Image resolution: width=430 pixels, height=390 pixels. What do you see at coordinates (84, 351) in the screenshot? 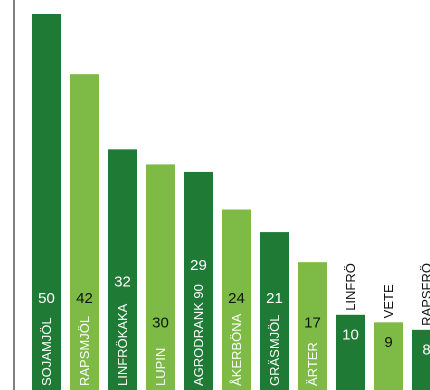
I see `category-label: RAPSMJÖL` at bounding box center [84, 351].